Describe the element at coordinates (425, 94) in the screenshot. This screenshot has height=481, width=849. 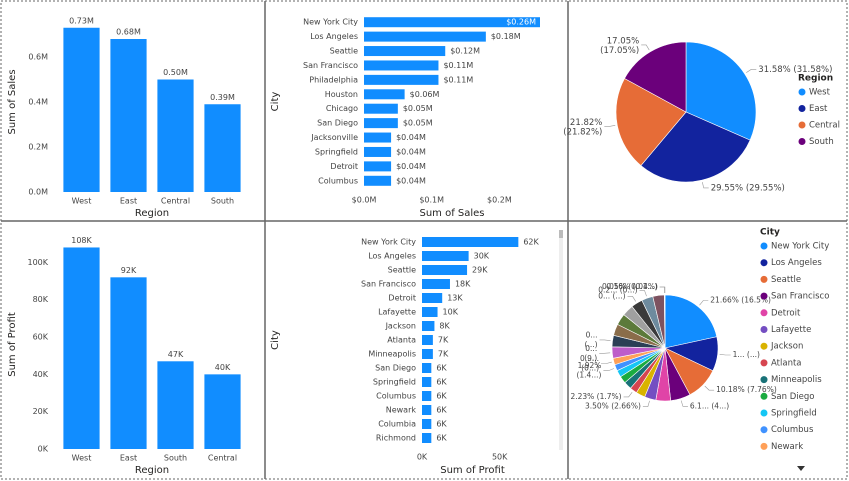
I see `data-label: $0.06M` at that location.